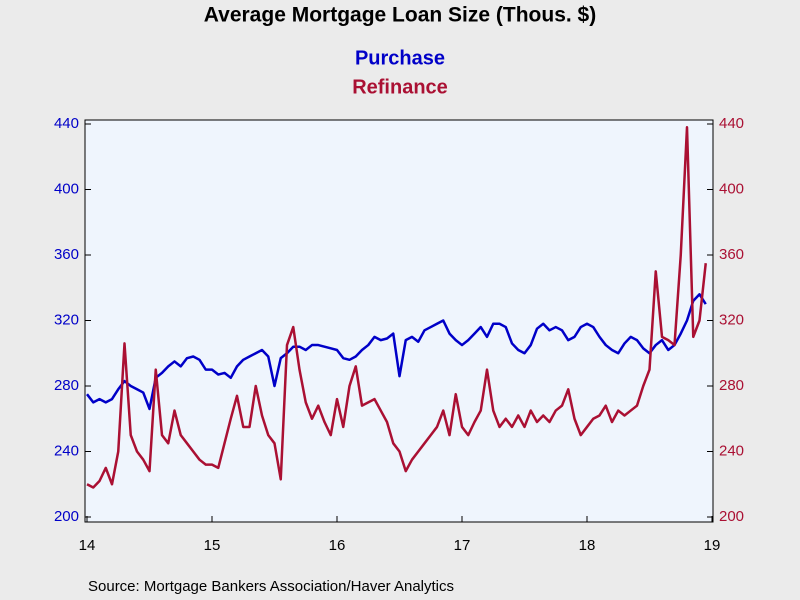 Image resolution: width=800 pixels, height=600 pixels. Describe the element at coordinates (731, 188) in the screenshot. I see `y2-tick-label: 400` at that location.